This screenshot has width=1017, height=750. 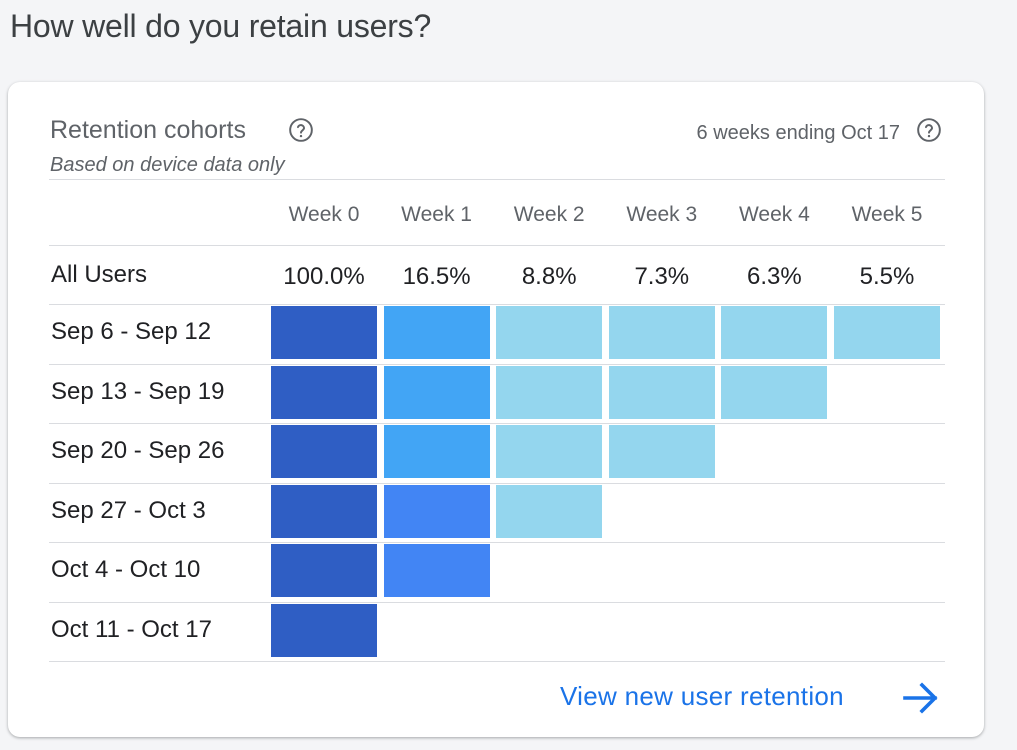 I want to click on card-subtitle: Based on device data only, so click(x=167, y=165).